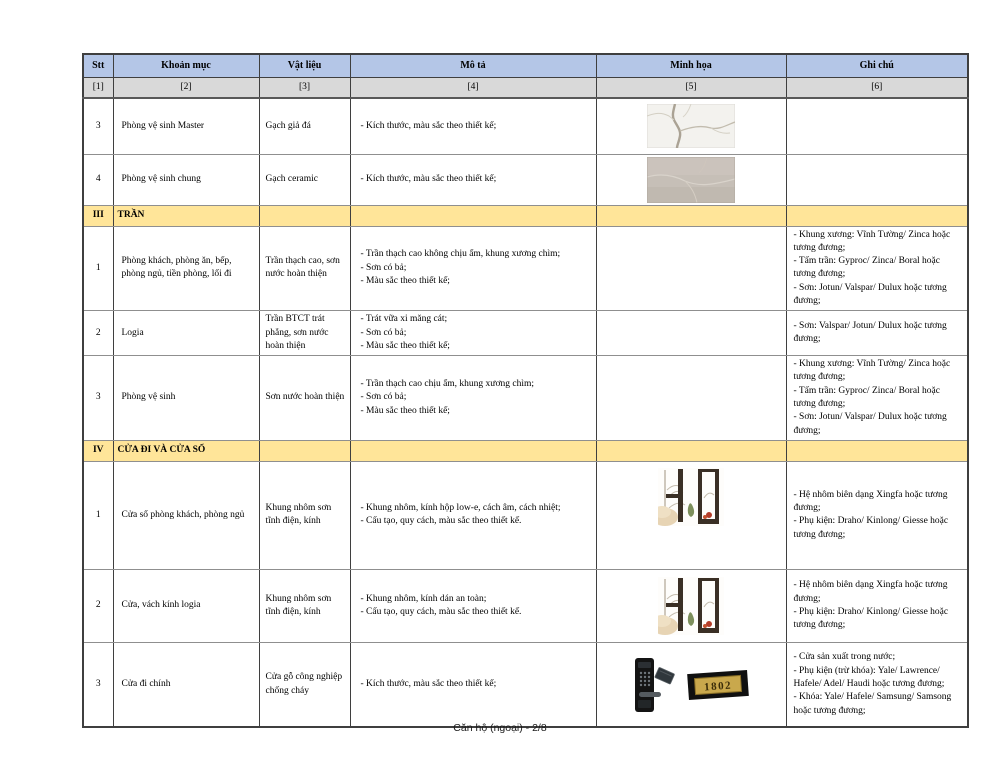  Describe the element at coordinates (304, 684) in the screenshot. I see `row-material: Cửa gỗ công nghiệp chống cháy` at that location.